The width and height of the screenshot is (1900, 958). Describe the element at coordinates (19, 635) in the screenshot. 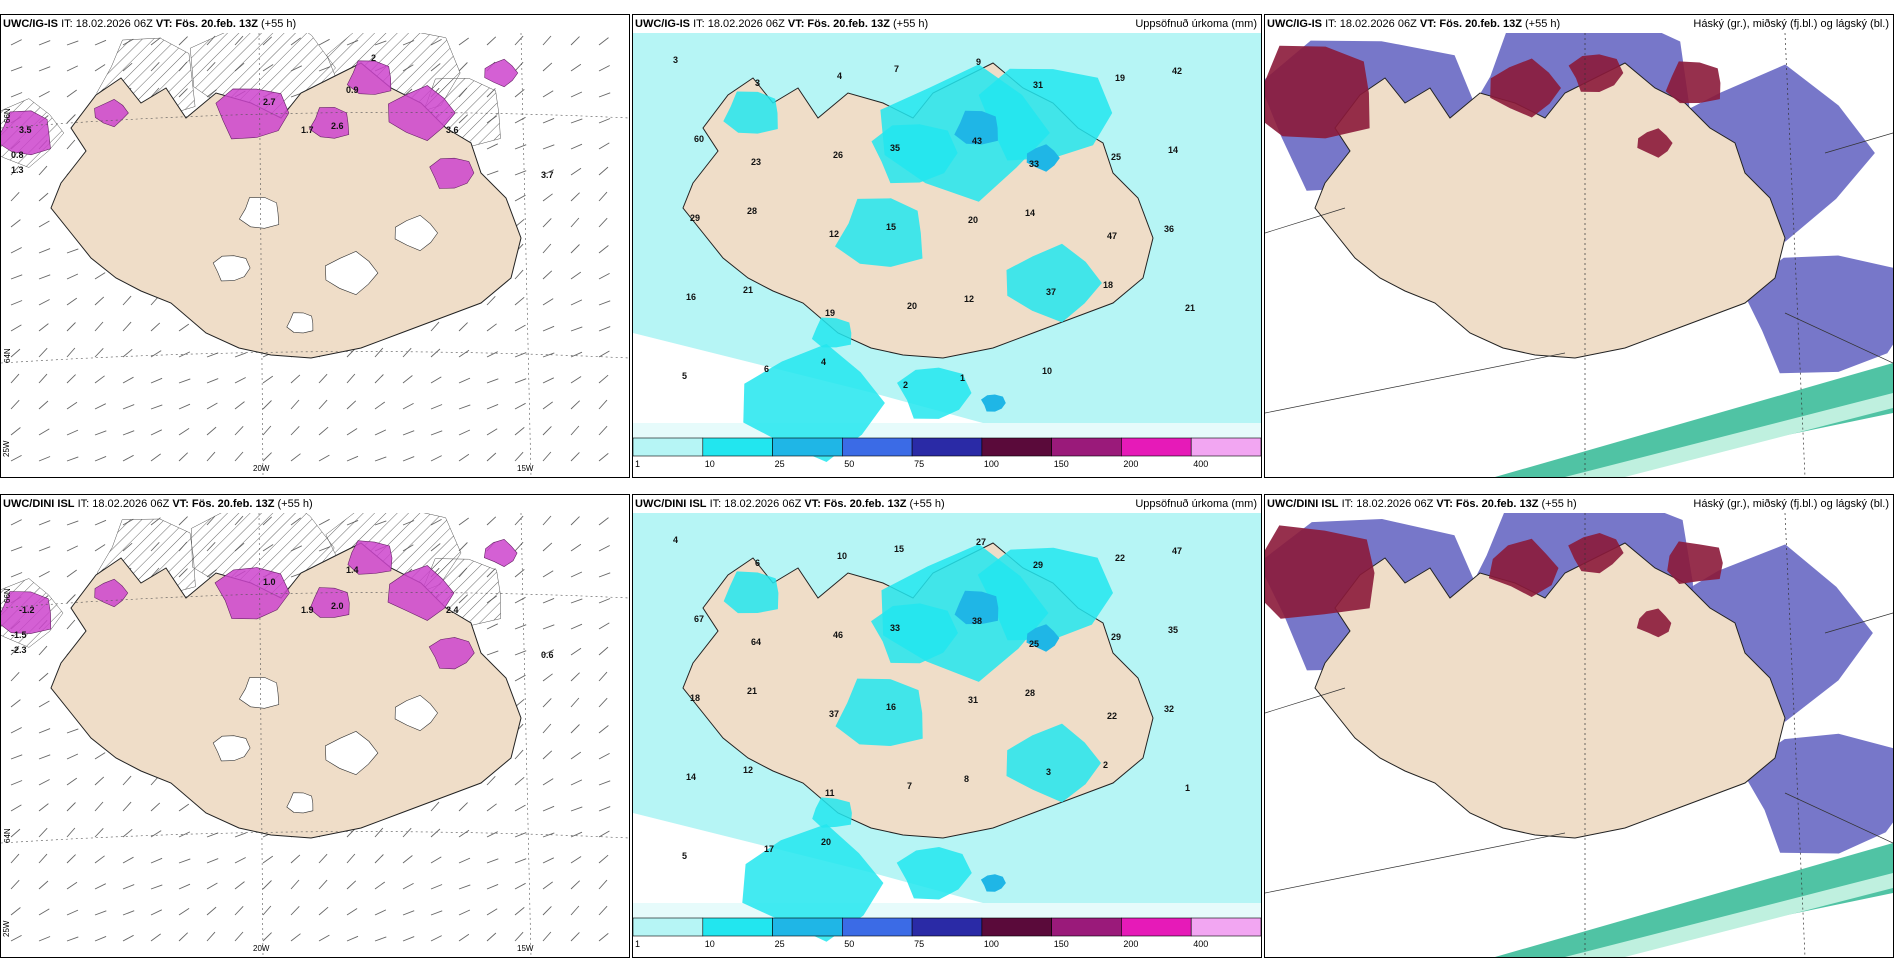

I see `value-label: -1.5` at that location.